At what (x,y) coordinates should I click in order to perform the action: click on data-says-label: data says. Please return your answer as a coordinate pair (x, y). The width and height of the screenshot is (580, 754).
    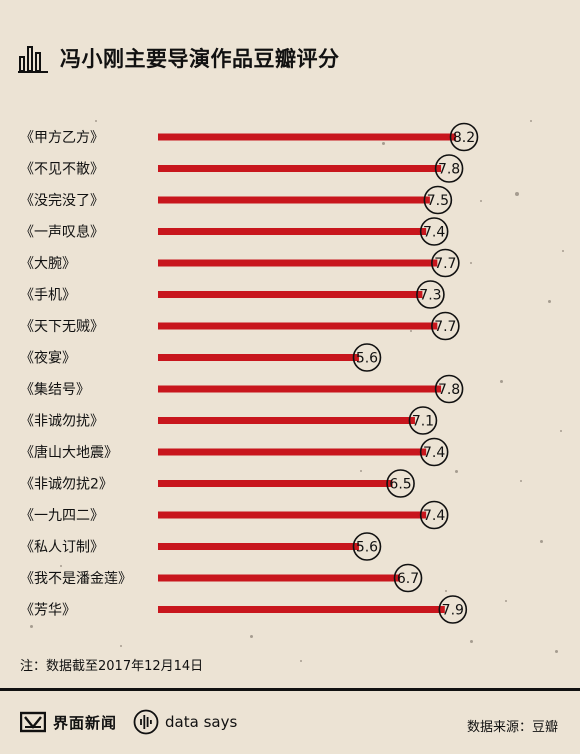
    Looking at the image, I should click on (201, 722).